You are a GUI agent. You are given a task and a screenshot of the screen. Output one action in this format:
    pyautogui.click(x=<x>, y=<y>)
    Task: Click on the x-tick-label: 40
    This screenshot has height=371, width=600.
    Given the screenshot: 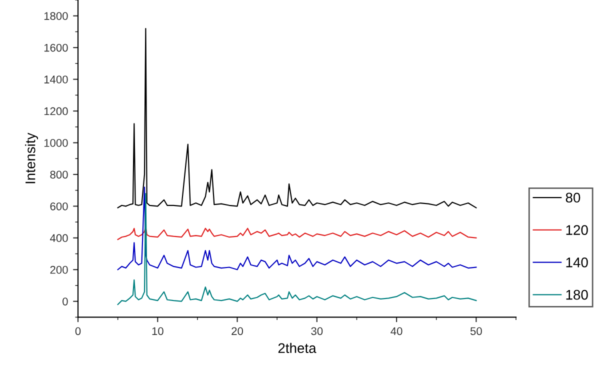 What is the action you would take?
    pyautogui.click(x=396, y=331)
    